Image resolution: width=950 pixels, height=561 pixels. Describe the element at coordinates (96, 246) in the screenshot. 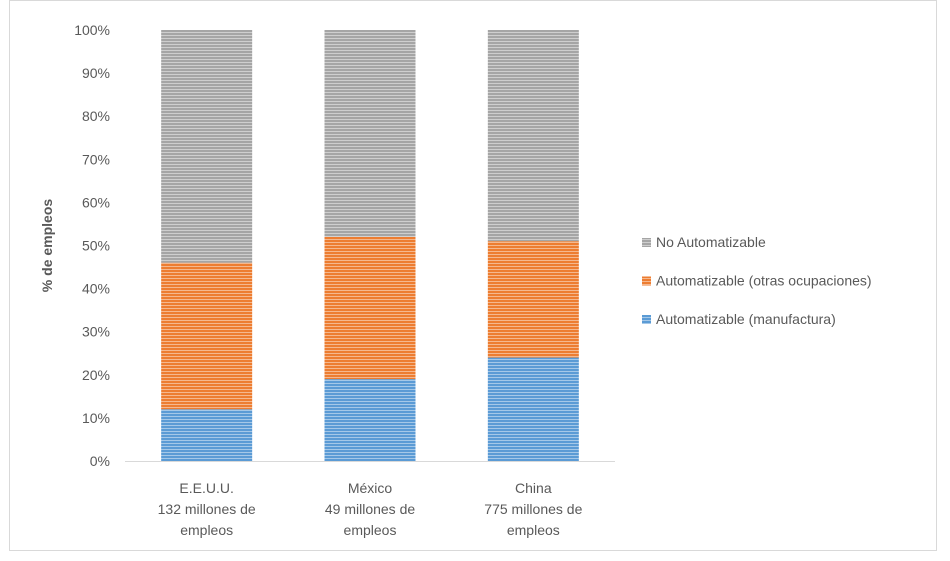

I see `y-tick-label: 50%` at that location.